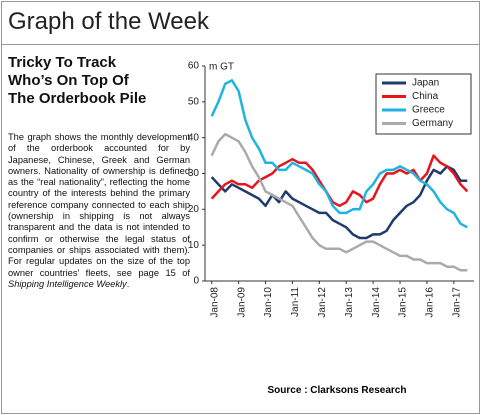 The width and height of the screenshot is (481, 415). What do you see at coordinates (268, 302) in the screenshot?
I see `x-tick-label: Jan-10` at bounding box center [268, 302].